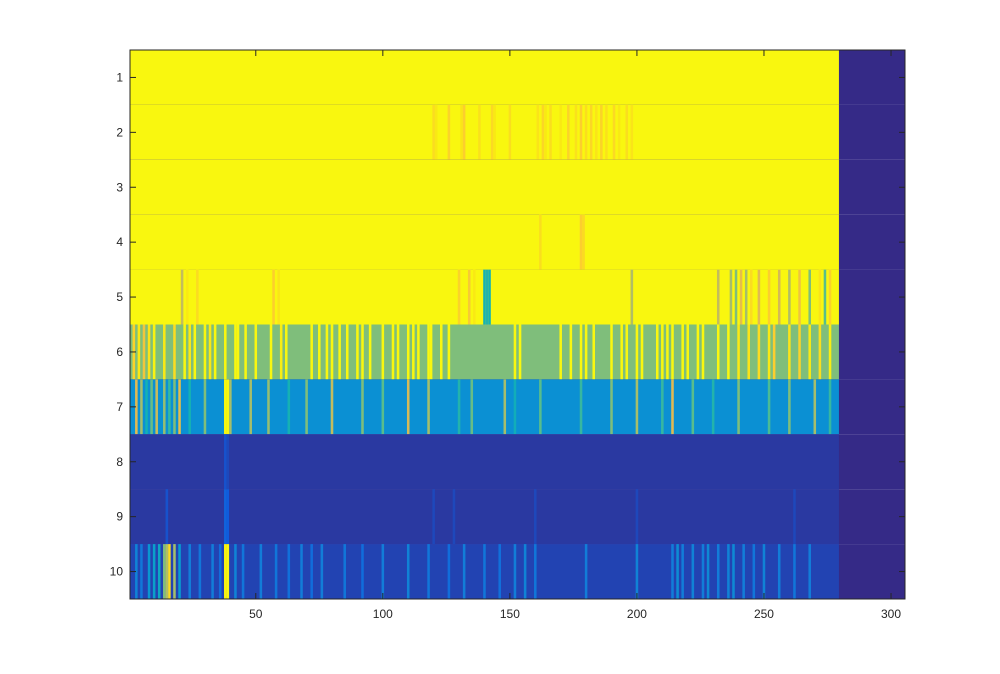 Image resolution: width=1000 pixels, height=674 pixels. Describe the element at coordinates (119, 462) in the screenshot. I see `y-tick-label: 8` at that location.